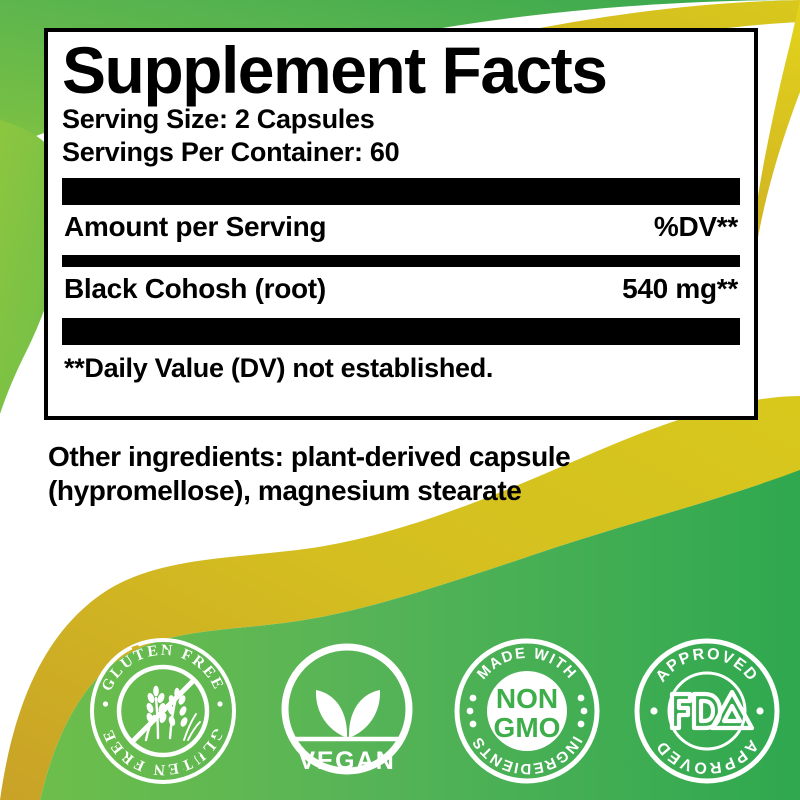  What do you see at coordinates (279, 367) in the screenshot?
I see `daily-value-footnote: **Daily Value (DV) not established.` at bounding box center [279, 367].